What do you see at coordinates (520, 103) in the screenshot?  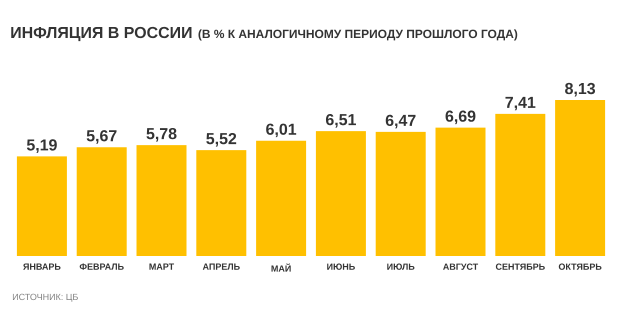 I see `data-label: 7,41` at bounding box center [520, 103].